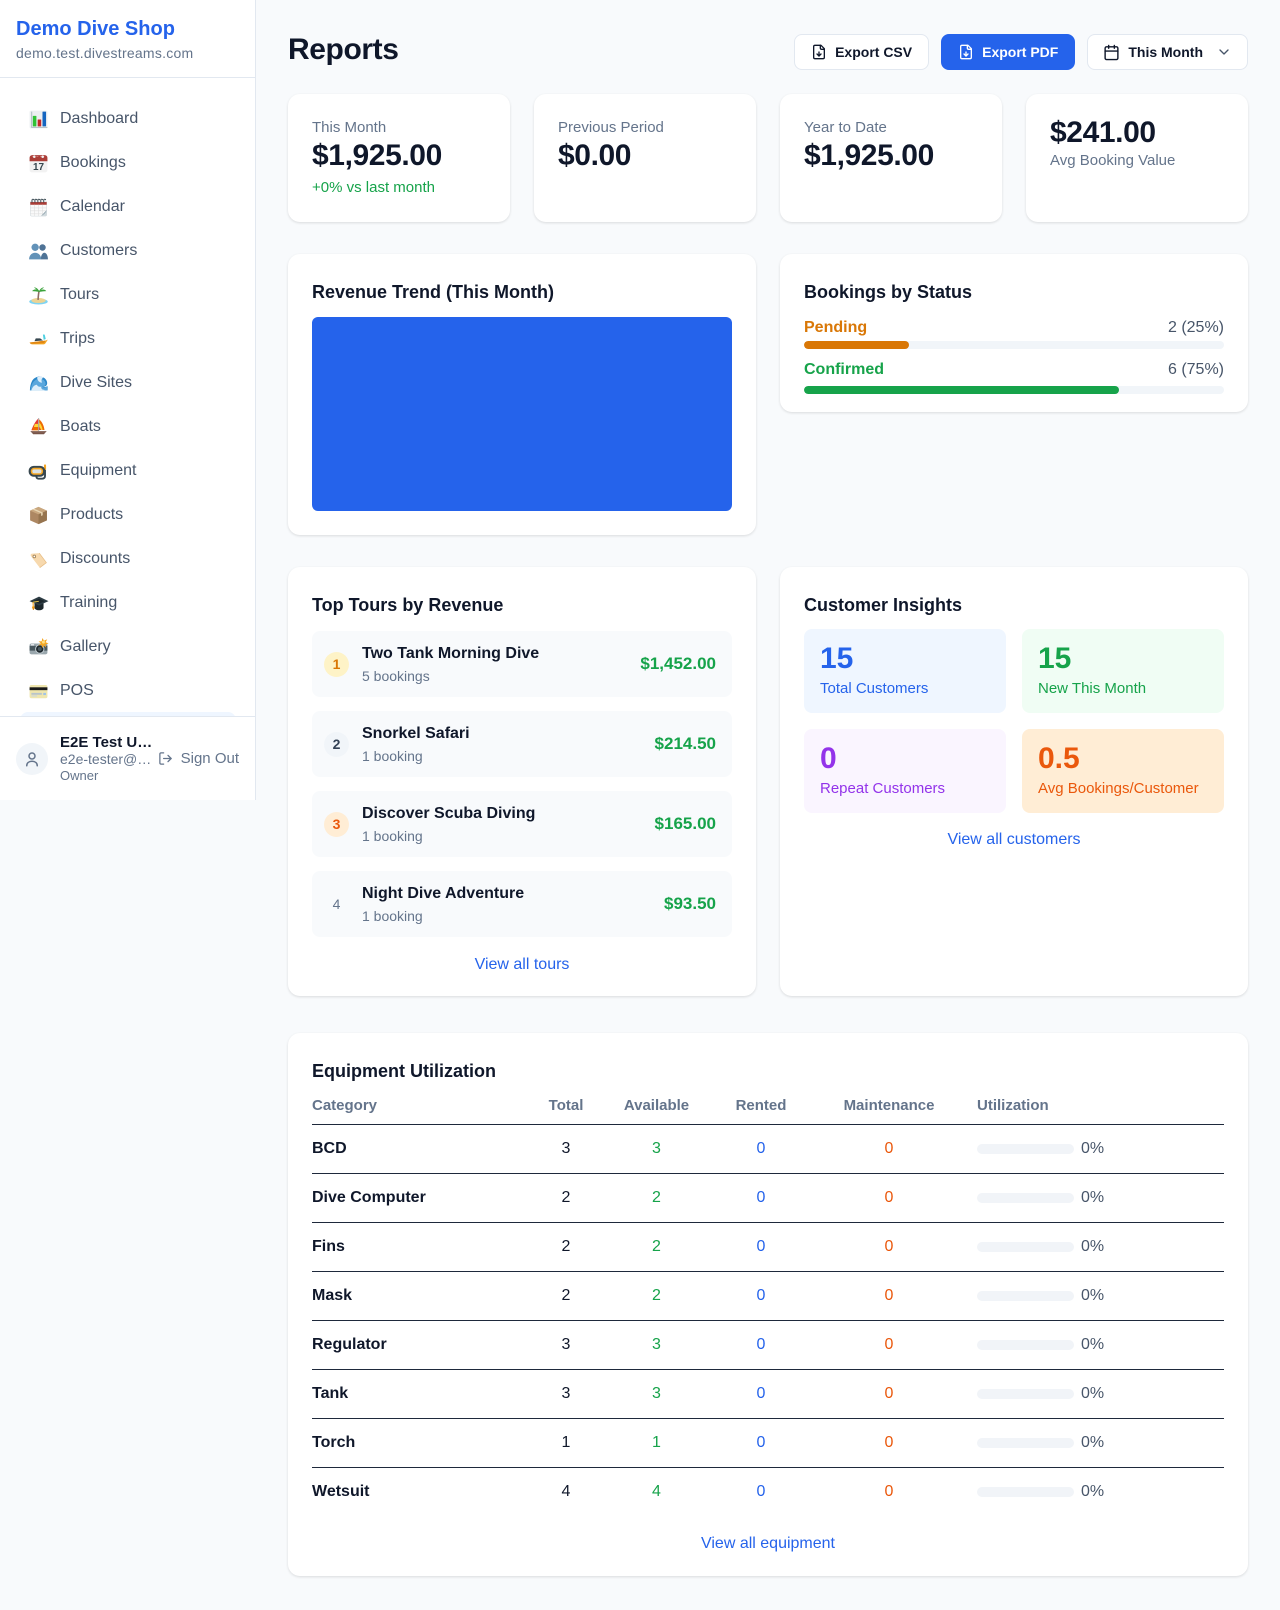 The image size is (1280, 1610). I want to click on svg-text: 17, so click(39, 167).